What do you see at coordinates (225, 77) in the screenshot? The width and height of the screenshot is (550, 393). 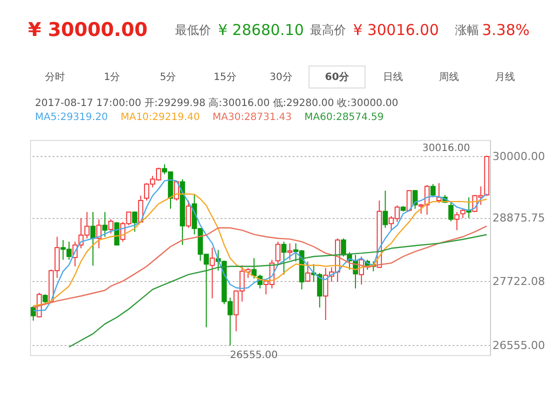 I see `text: 15分` at bounding box center [225, 77].